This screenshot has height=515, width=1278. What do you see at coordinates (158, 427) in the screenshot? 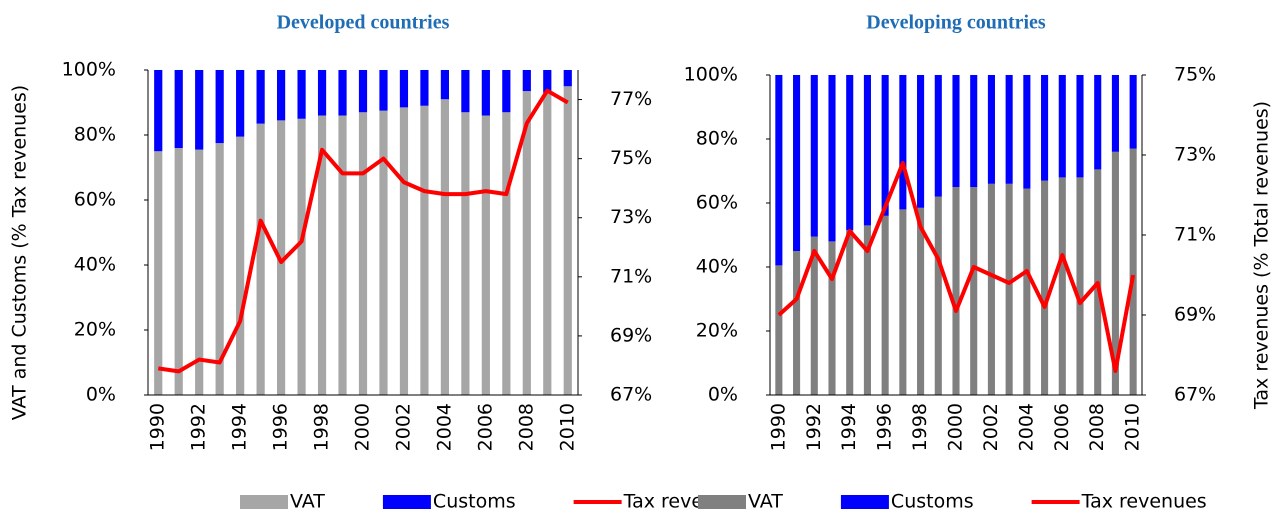
I see `x-tick-label: 1990` at bounding box center [158, 427].